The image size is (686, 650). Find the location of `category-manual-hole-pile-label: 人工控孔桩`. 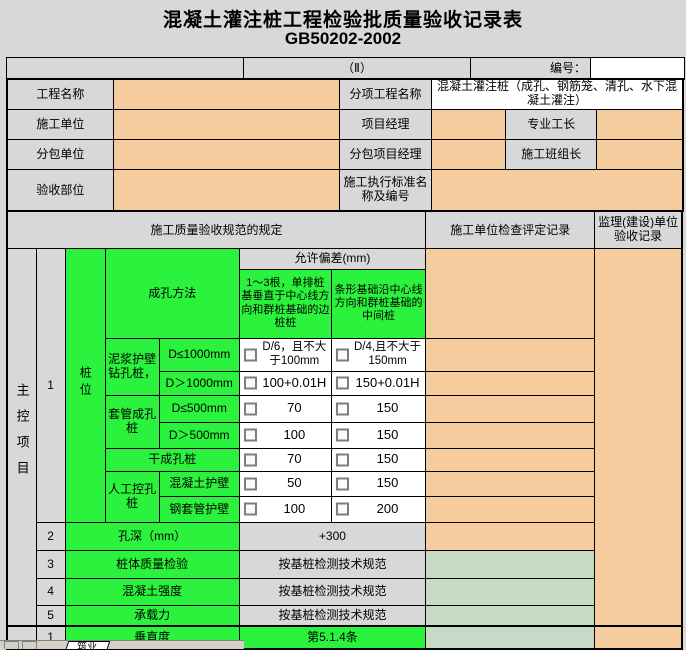

category-manual-hole-pile-label: 人工控孔桩 is located at coordinates (132, 496).